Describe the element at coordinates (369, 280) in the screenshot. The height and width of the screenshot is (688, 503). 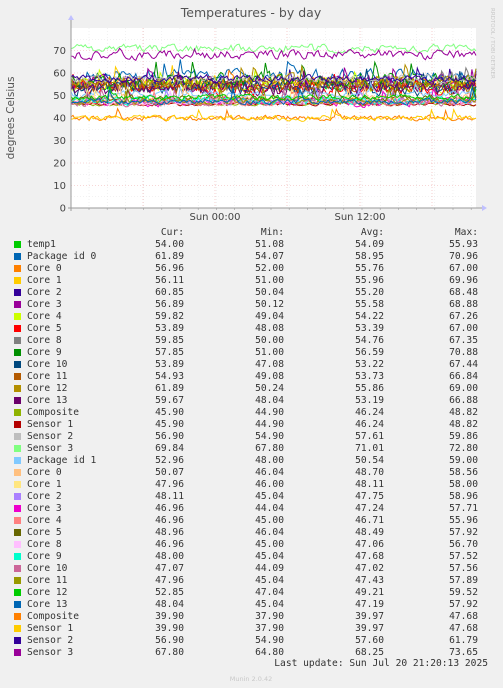
I see `series-avg: 55.96` at that location.